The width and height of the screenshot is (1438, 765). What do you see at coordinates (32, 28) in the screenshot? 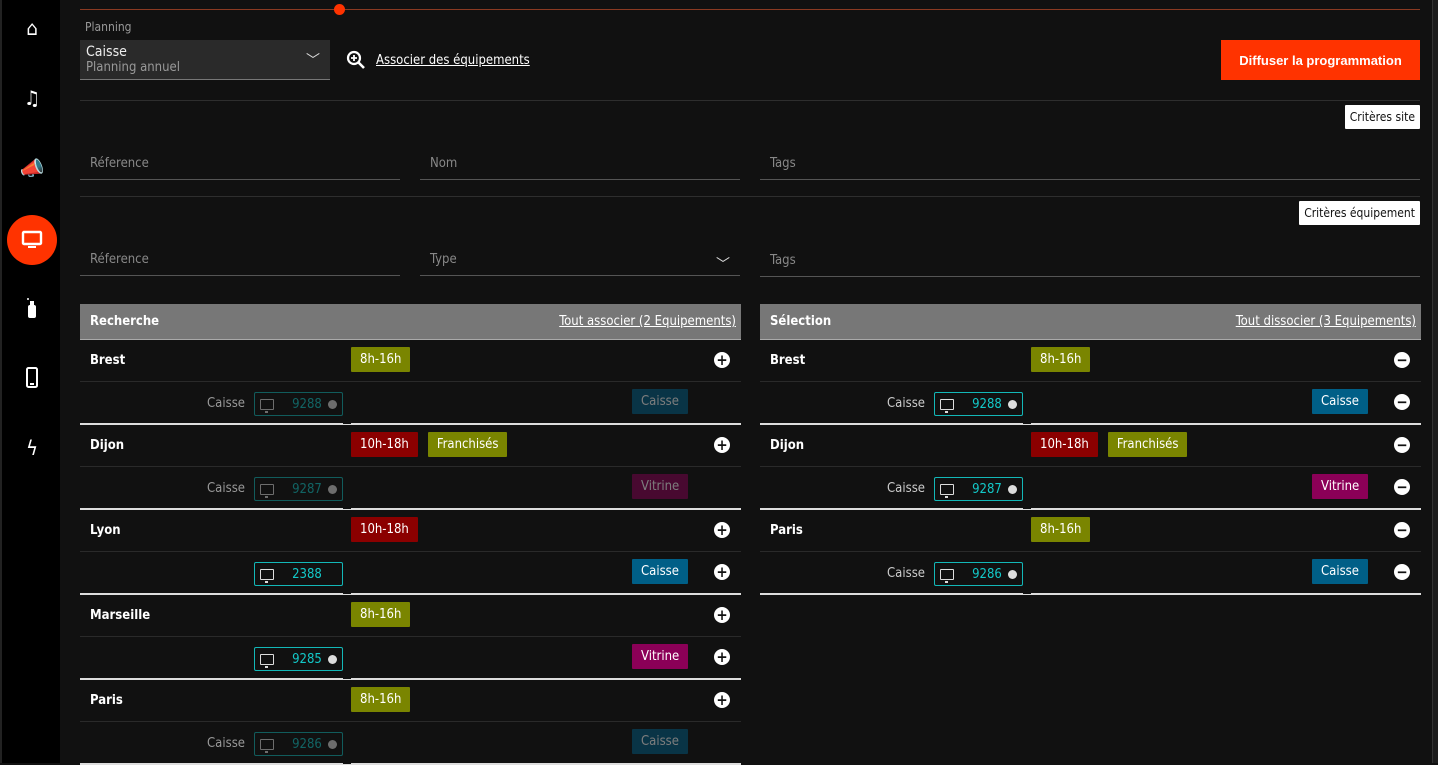
I see `home-icon: ⌂` at bounding box center [32, 28].